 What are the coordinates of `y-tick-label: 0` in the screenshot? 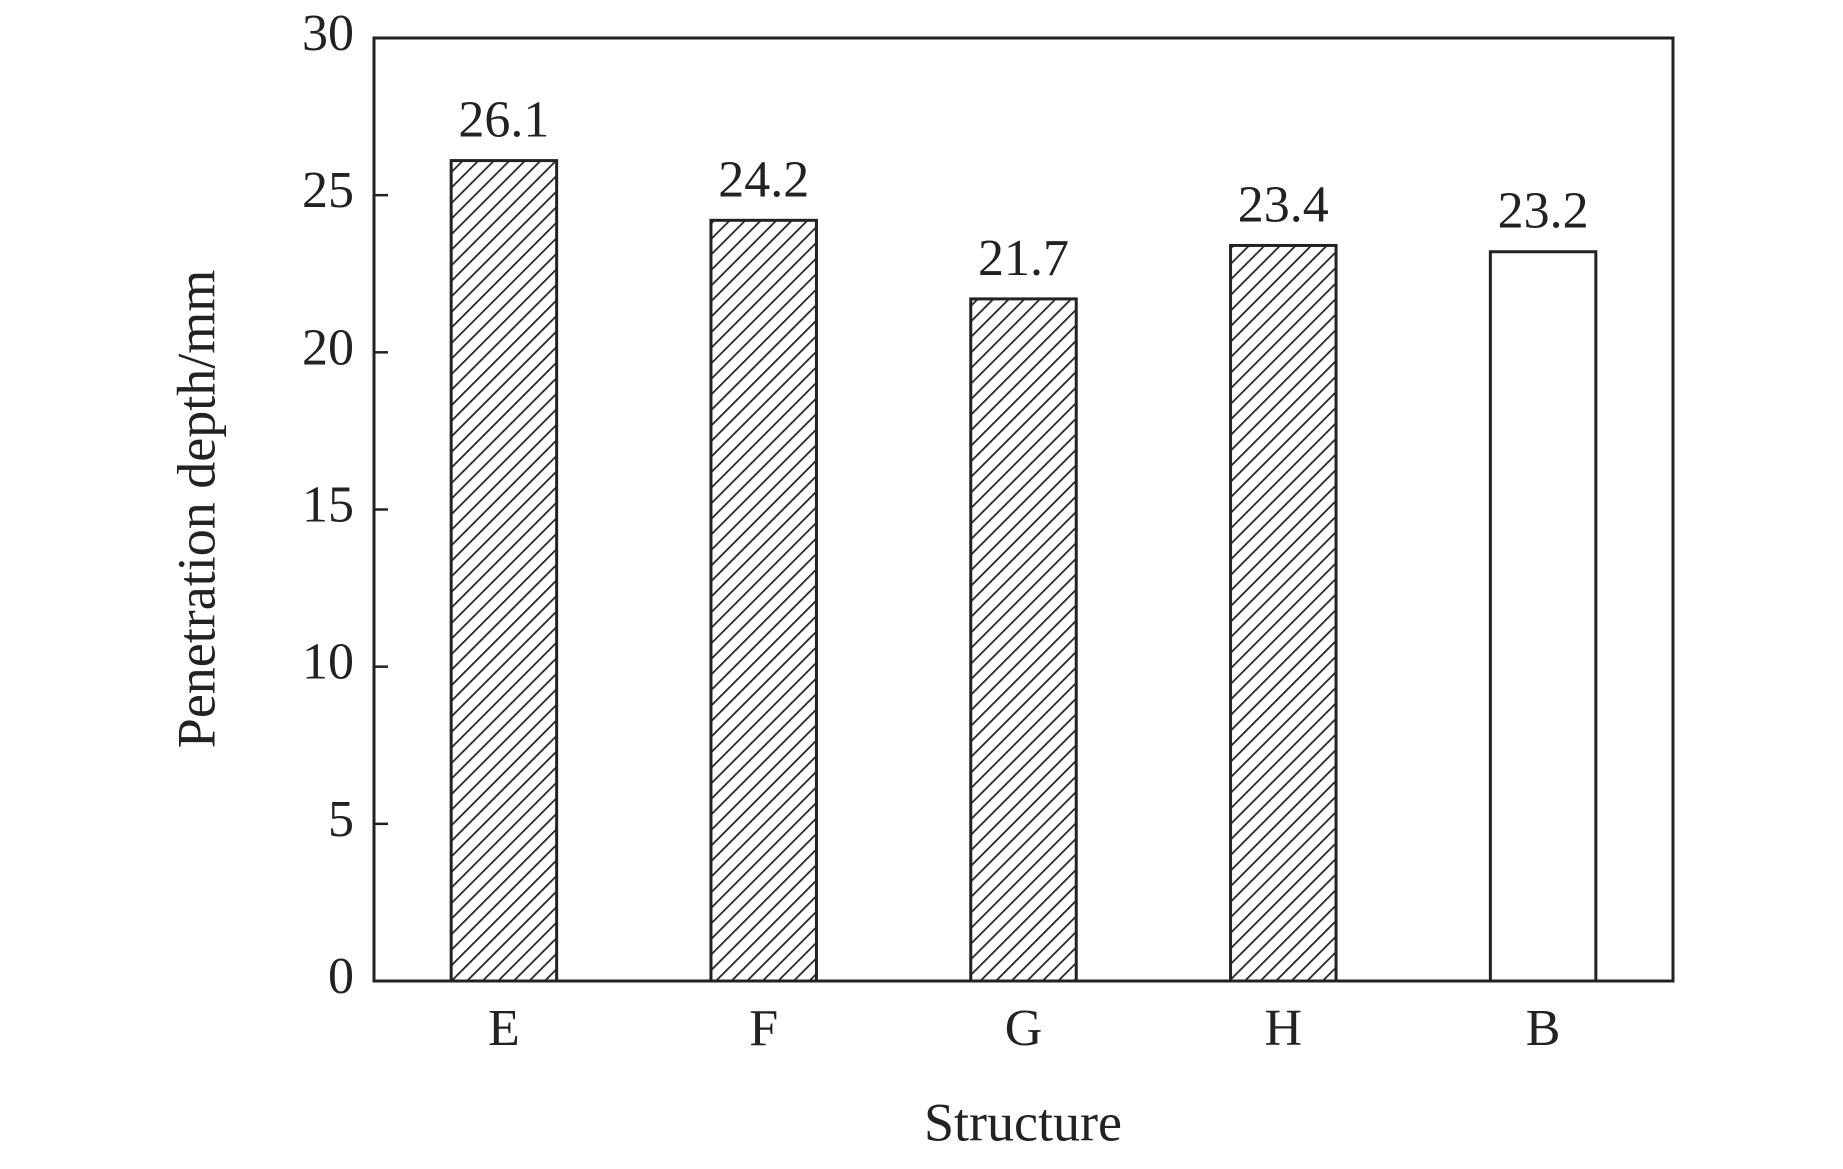 It's located at (341, 976).